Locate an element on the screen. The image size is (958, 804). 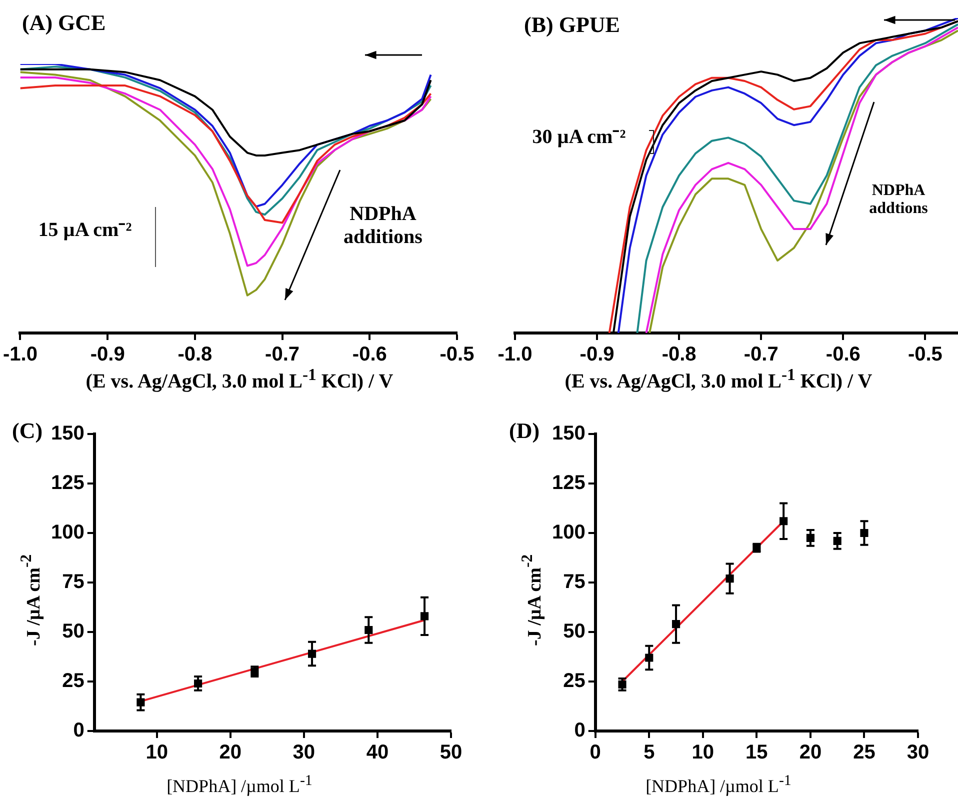
x-tick-label: 40 is located at coordinates (377, 753).